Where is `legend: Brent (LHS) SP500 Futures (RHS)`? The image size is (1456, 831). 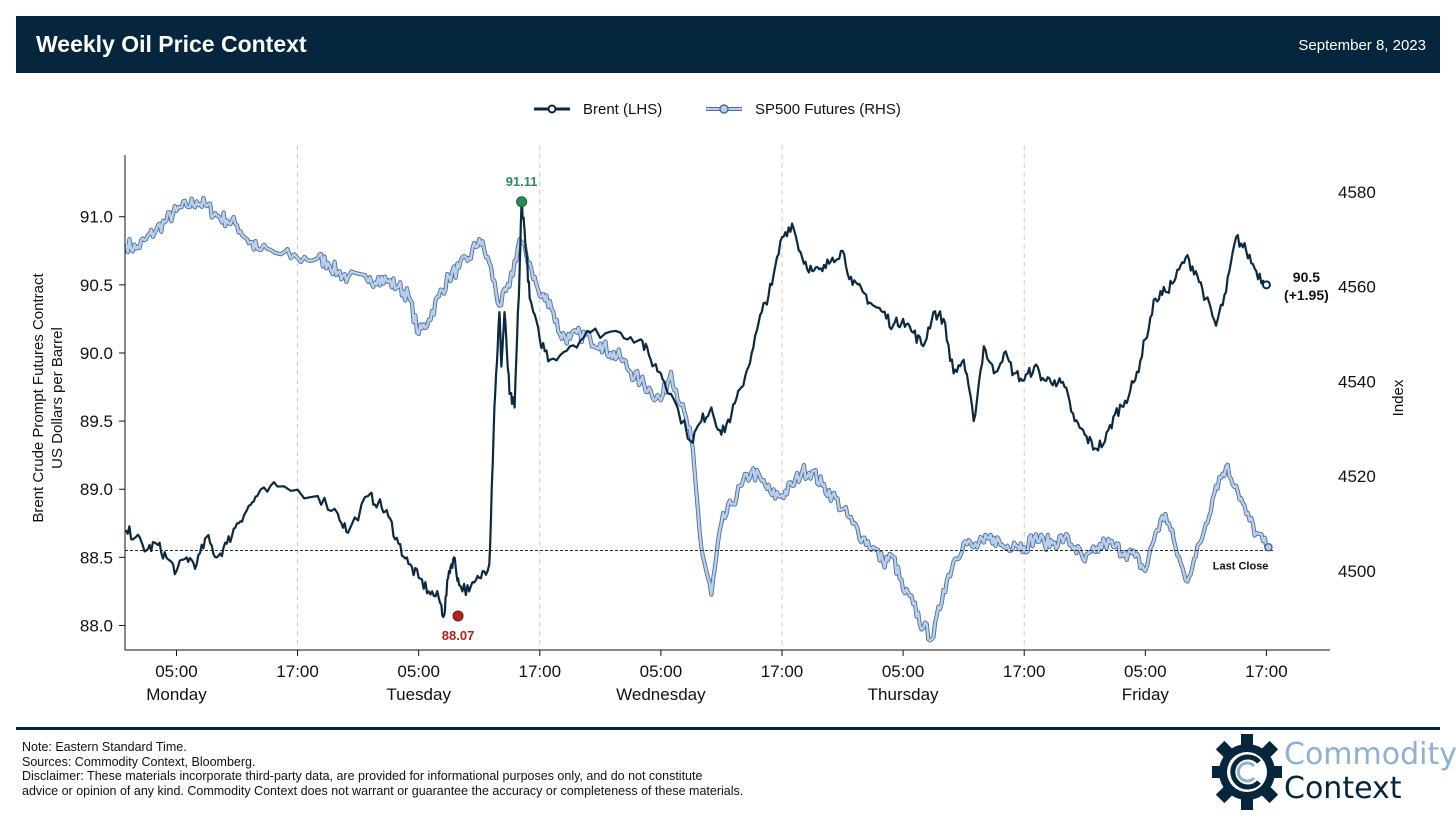
legend: Brent (LHS) SP500 Futures (RHS) is located at coordinates (717, 109).